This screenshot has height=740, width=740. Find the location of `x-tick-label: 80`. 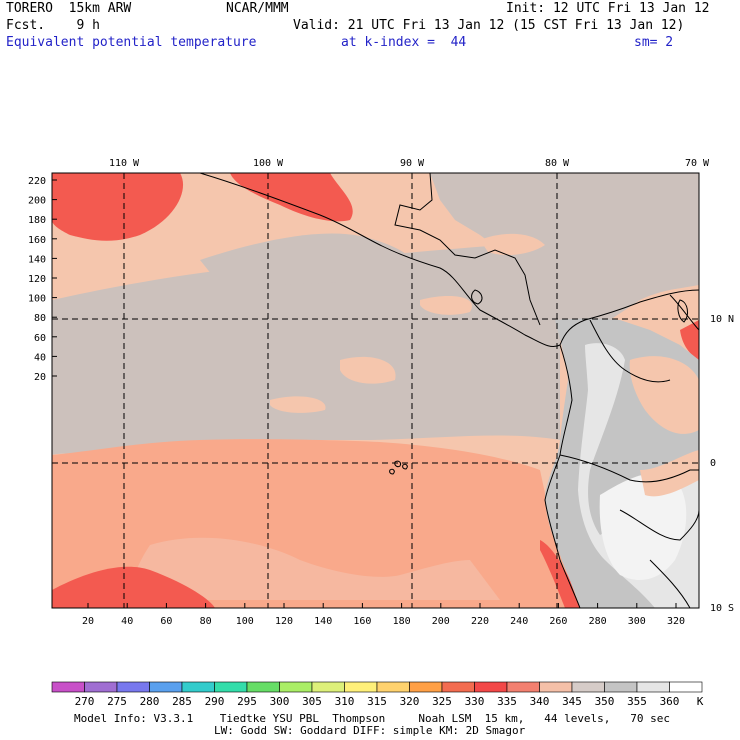

x-tick-label: 80 is located at coordinates (206, 621).